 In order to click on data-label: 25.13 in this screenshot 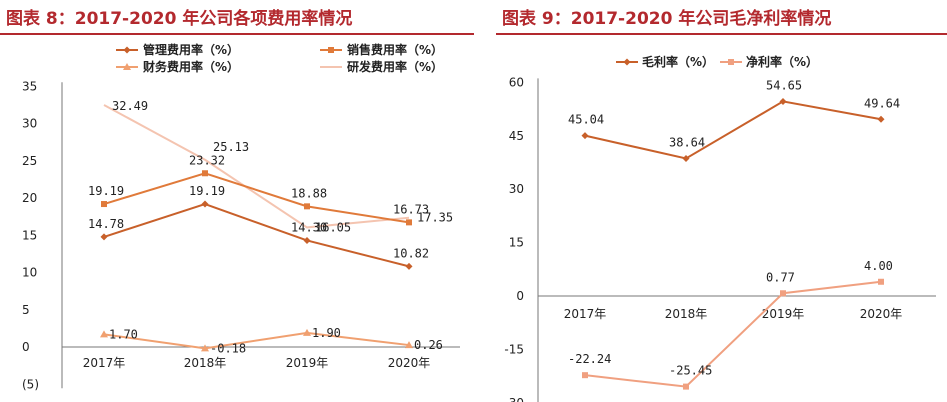, I will do `click(231, 147)`.